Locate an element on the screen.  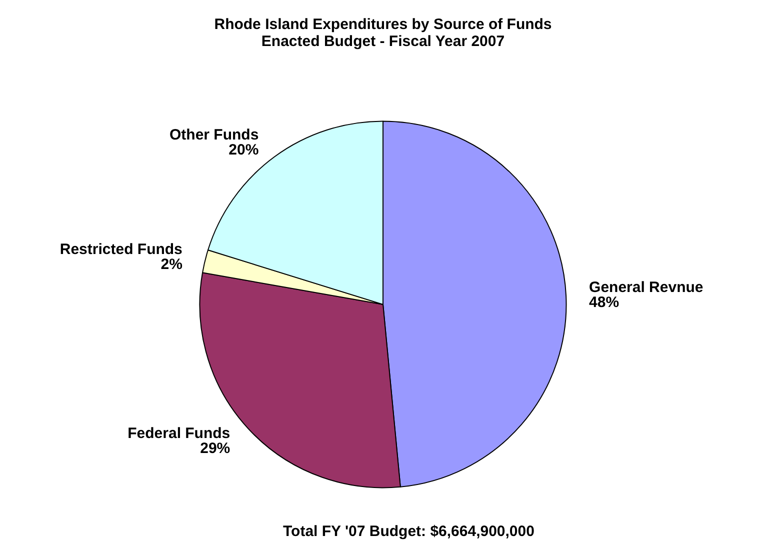
chart-subtitle: Enacted Budget - Fiscal Year 2007 is located at coordinates (383, 41).